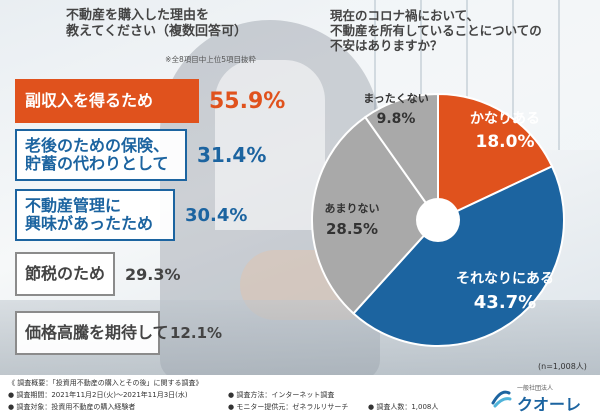 This screenshot has width=600, height=415. What do you see at coordinates (98, 395) in the screenshot?
I see `footer-period: ● 調査期間：2021年11月2日(火)～2021年11月3日(水)` at bounding box center [98, 395].